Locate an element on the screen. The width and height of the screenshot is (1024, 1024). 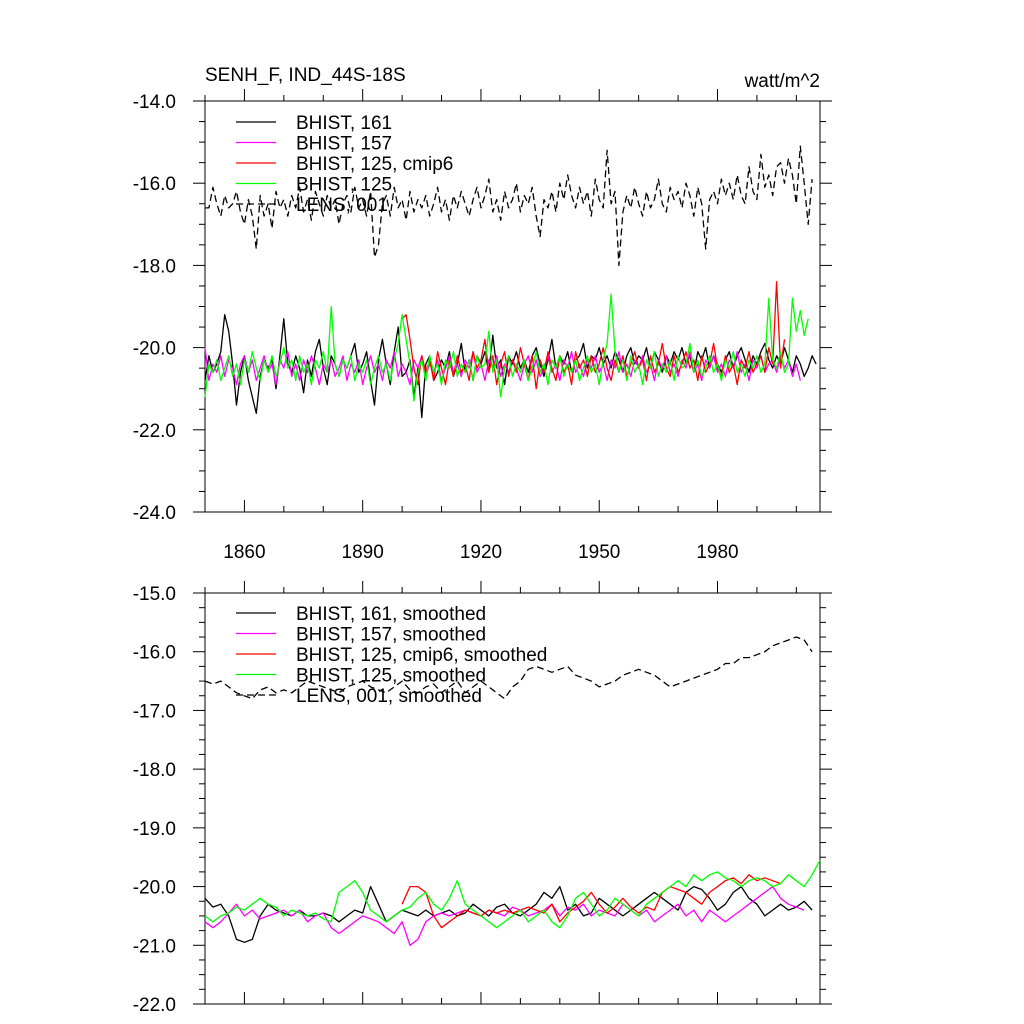
units-label: watt/m^2 is located at coordinates (782, 81).